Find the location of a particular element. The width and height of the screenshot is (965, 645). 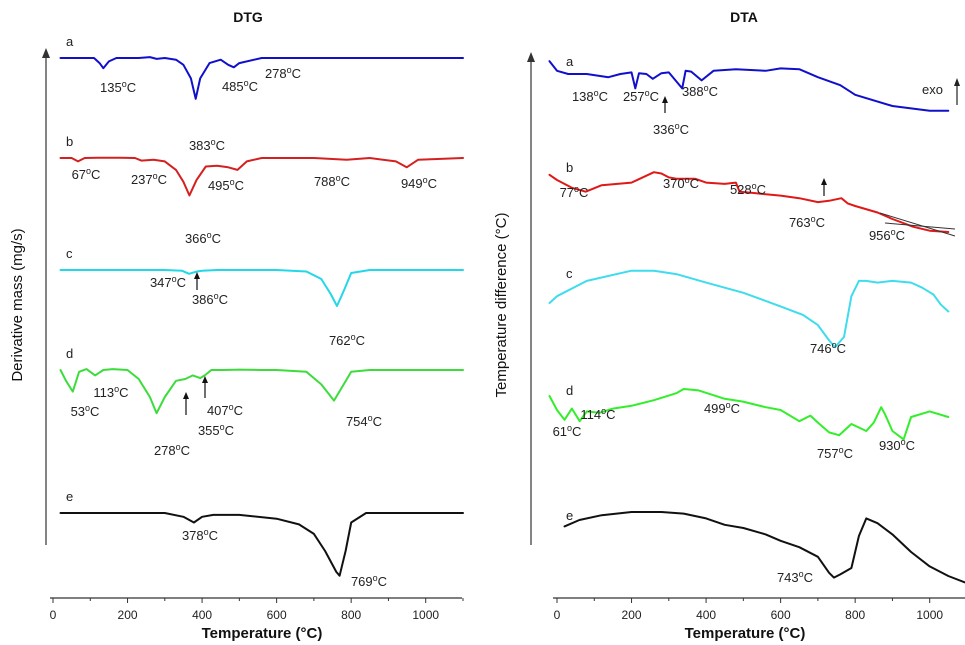

peak-label-b-1: 237oC is located at coordinates (149, 179).